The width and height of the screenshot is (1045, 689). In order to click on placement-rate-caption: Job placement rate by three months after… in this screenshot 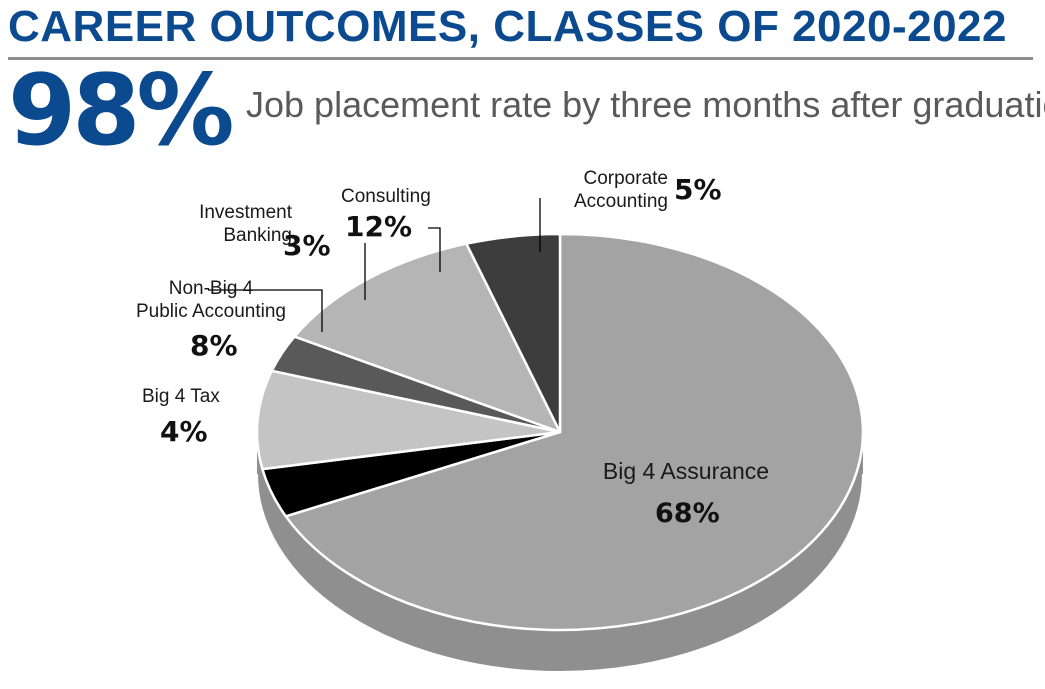, I will do `click(645, 104)`.